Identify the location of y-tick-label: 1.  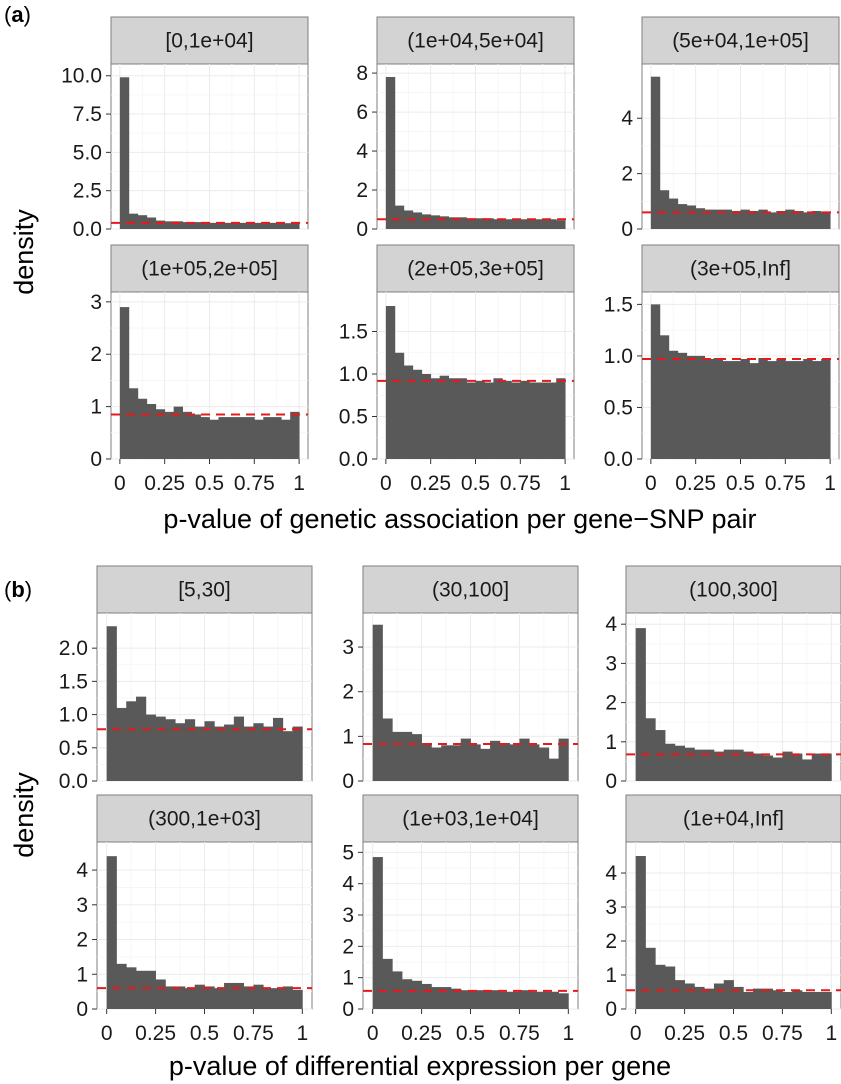
(82, 974).